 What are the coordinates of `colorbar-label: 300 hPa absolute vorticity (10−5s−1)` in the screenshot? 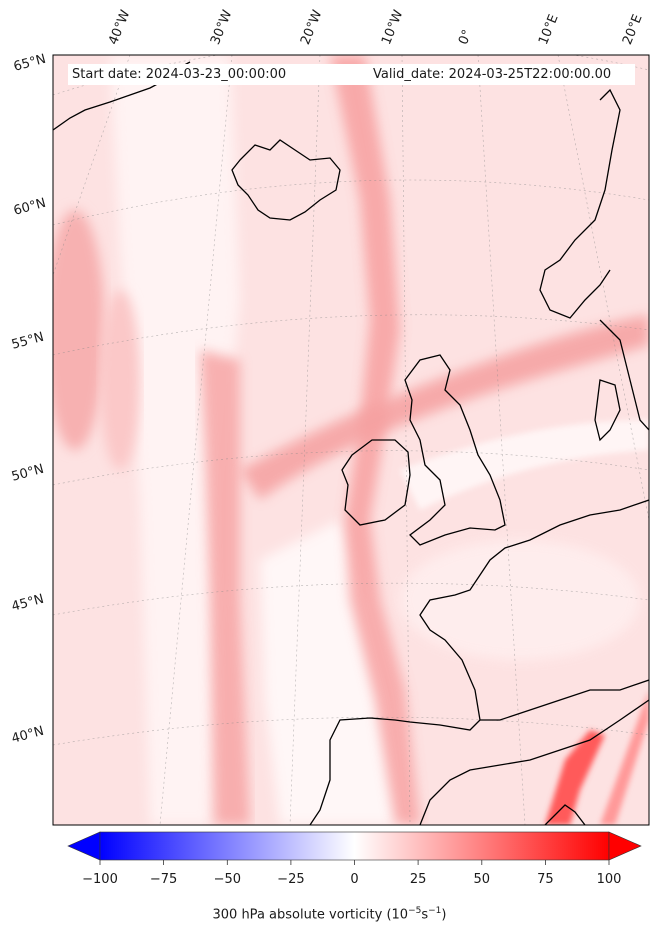 It's located at (329, 914).